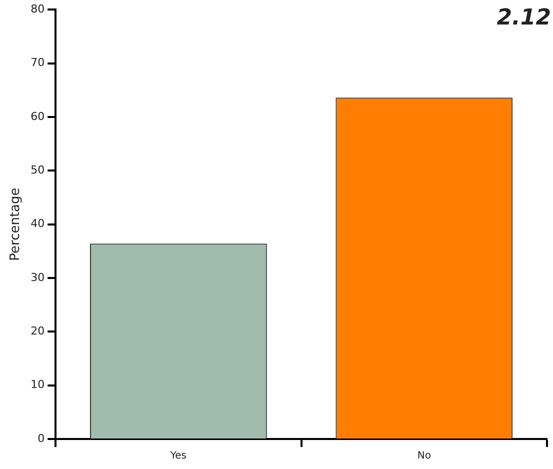 The width and height of the screenshot is (553, 469). Describe the element at coordinates (523, 18) in the screenshot. I see `chart-title: 2.12` at that location.